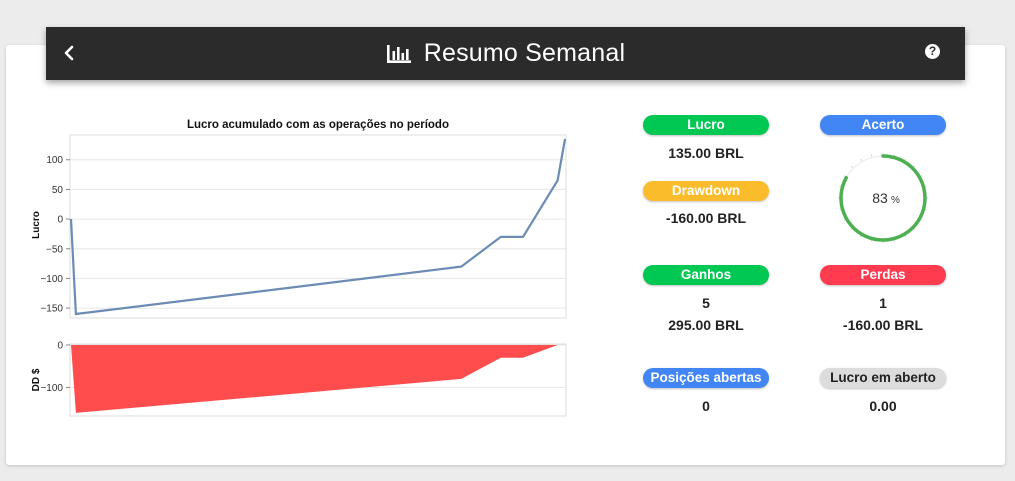 The width and height of the screenshot is (1015, 481). I want to click on help-circle-icon: ?, so click(932, 51).